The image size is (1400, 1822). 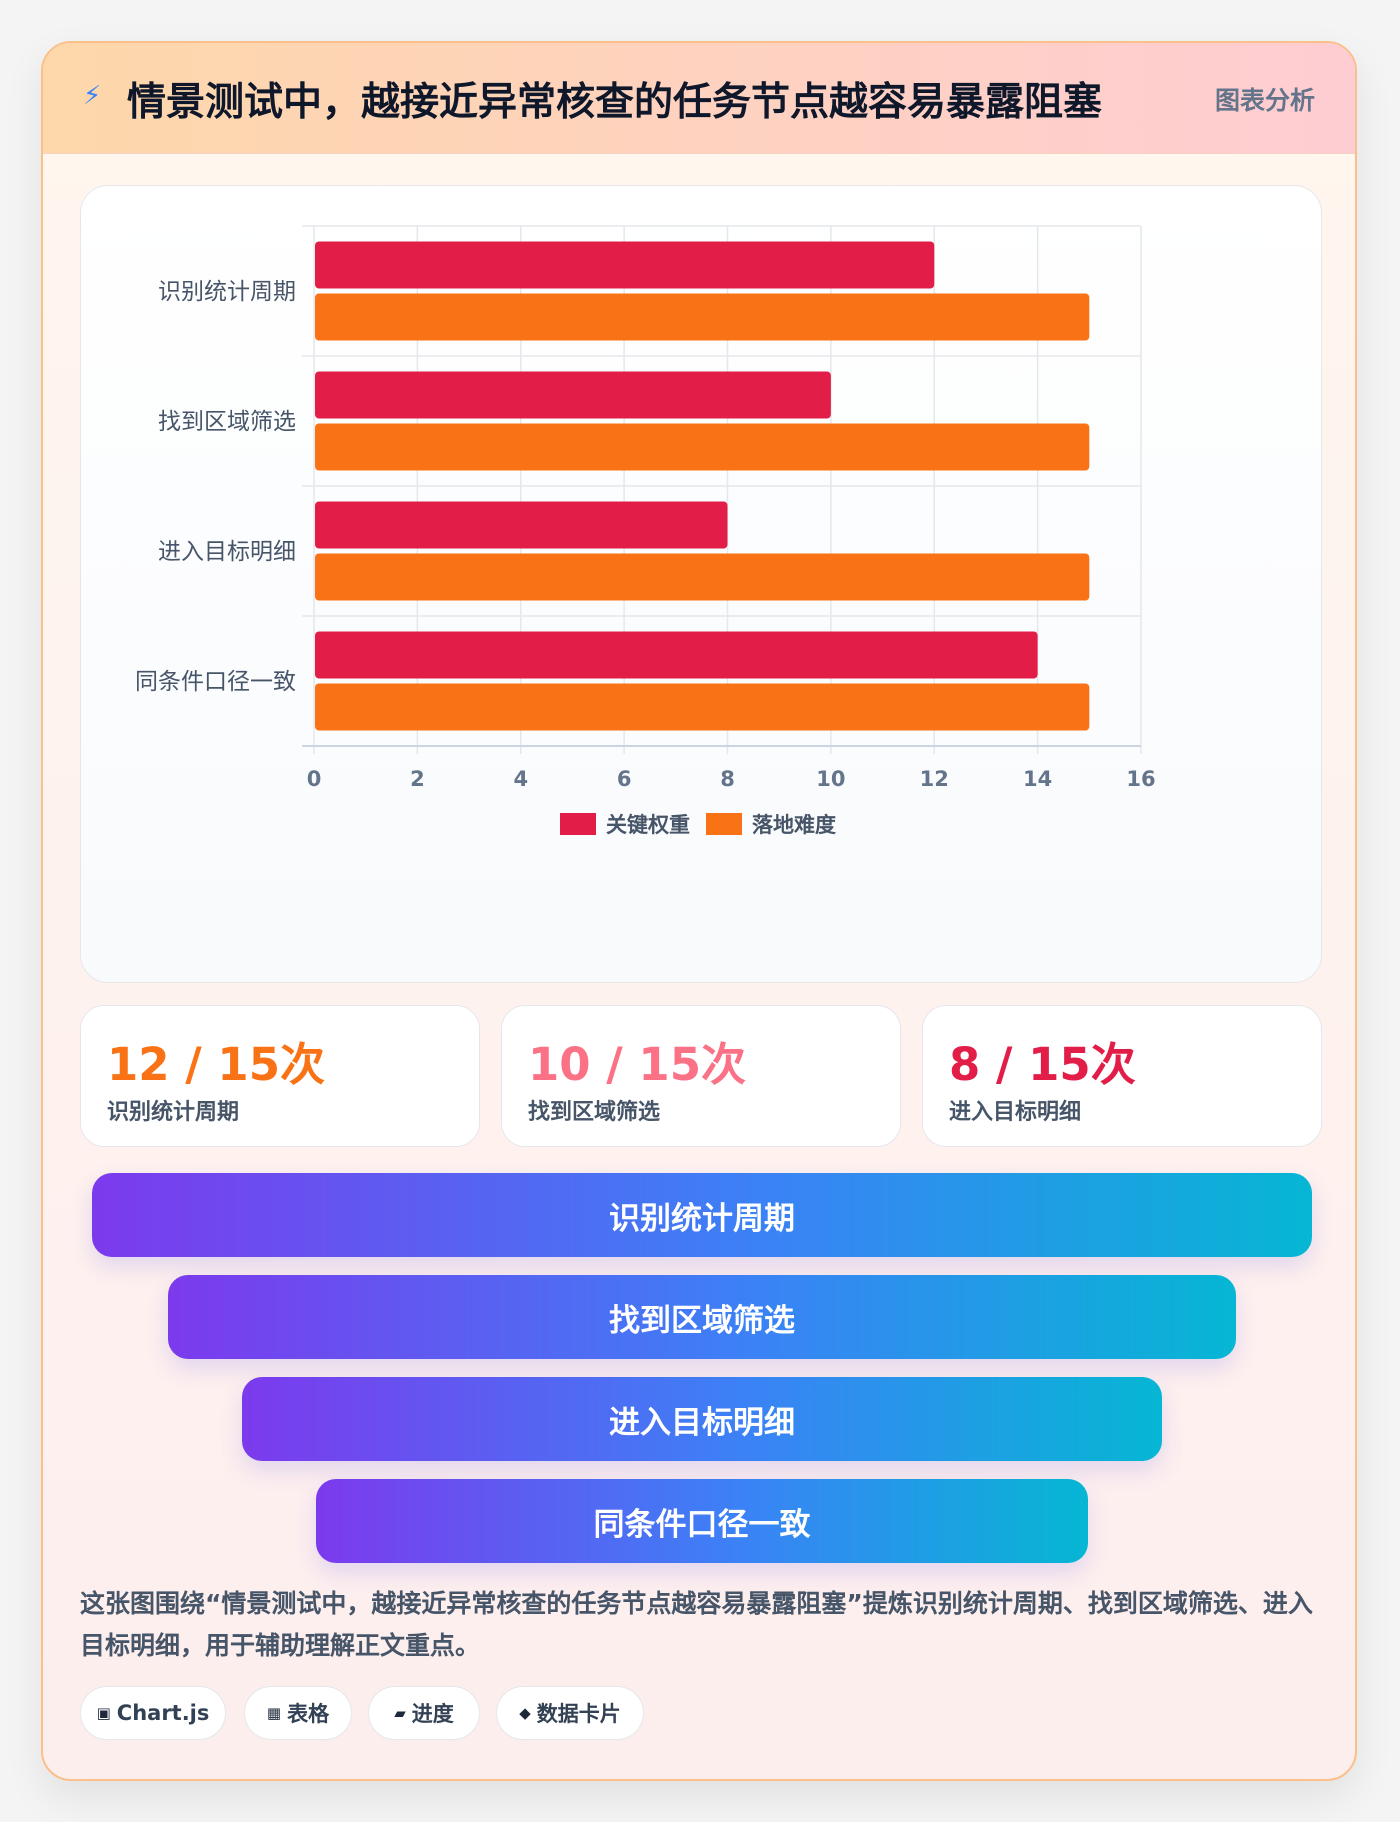 What do you see at coordinates (702, 1521) in the screenshot?
I see `funnel-step: 同条件口径一致` at bounding box center [702, 1521].